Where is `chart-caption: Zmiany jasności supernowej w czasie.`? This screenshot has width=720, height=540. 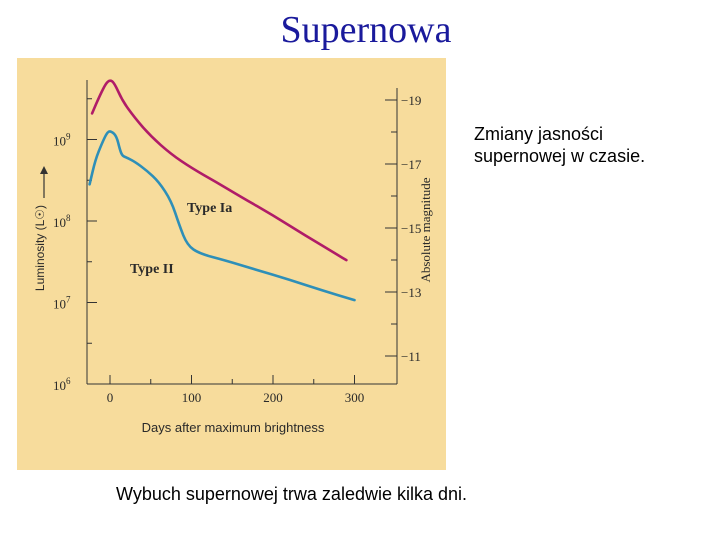
chart-caption: Zmiany jasności supernowej w czasie. is located at coordinates (559, 145).